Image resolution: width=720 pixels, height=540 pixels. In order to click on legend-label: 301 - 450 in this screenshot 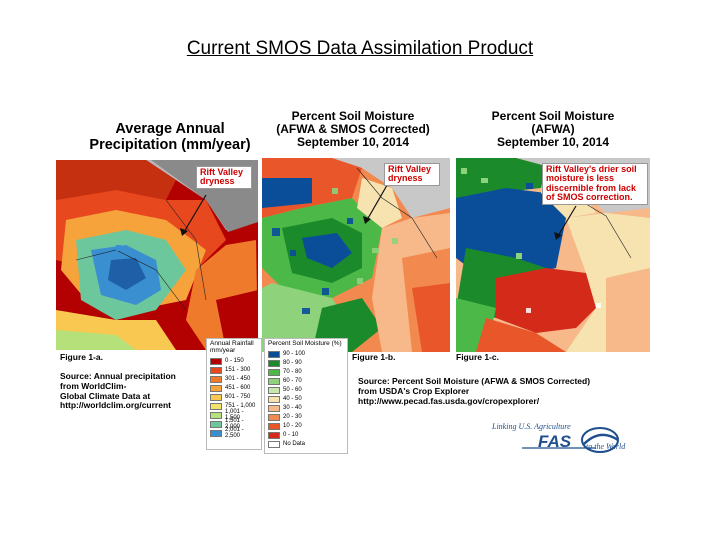, I will do `click(238, 379)`.